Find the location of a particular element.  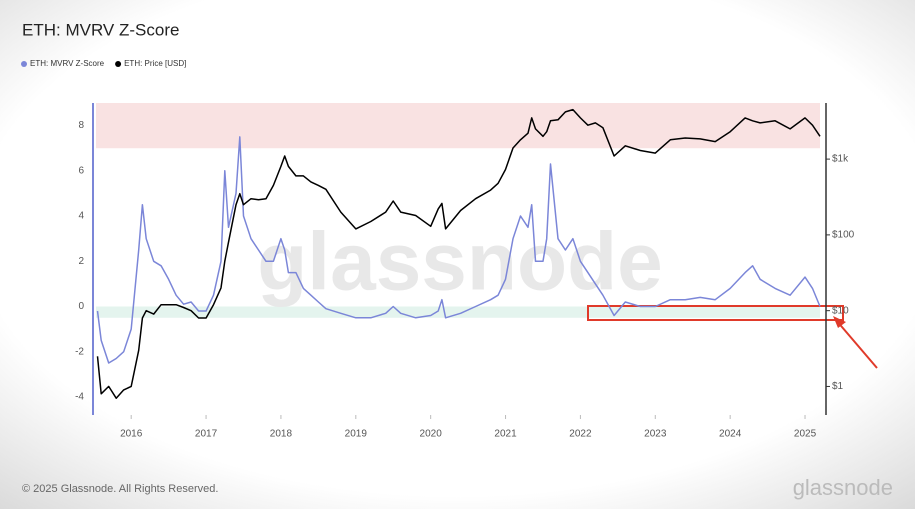

y-tick-label: 4 is located at coordinates (81, 216).